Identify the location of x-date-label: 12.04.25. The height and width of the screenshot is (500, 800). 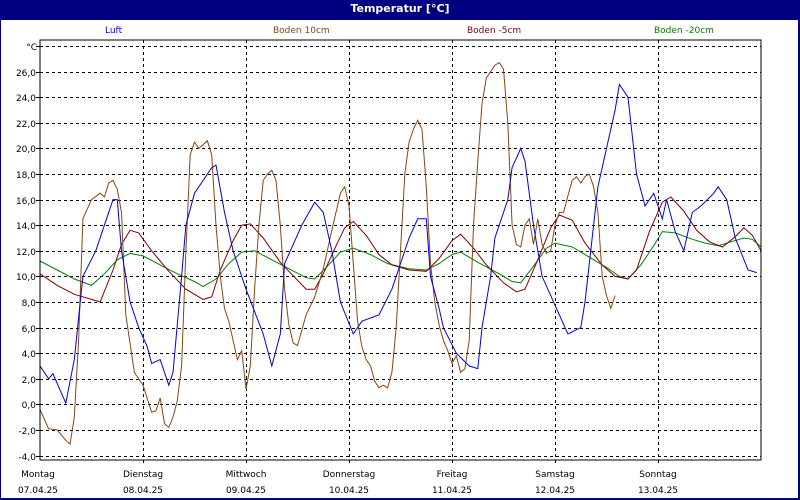
(555, 491).